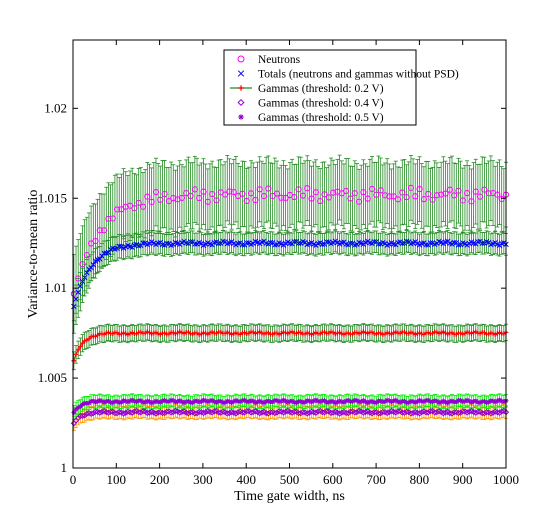  Describe the element at coordinates (376, 479) in the screenshot. I see `x-tick-label: 700` at that location.